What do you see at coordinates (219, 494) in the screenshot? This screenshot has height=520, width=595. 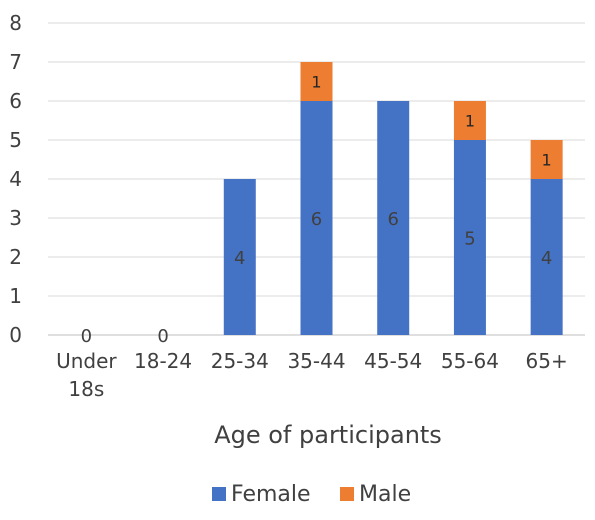 I see `legend-swatch-female` at bounding box center [219, 494].